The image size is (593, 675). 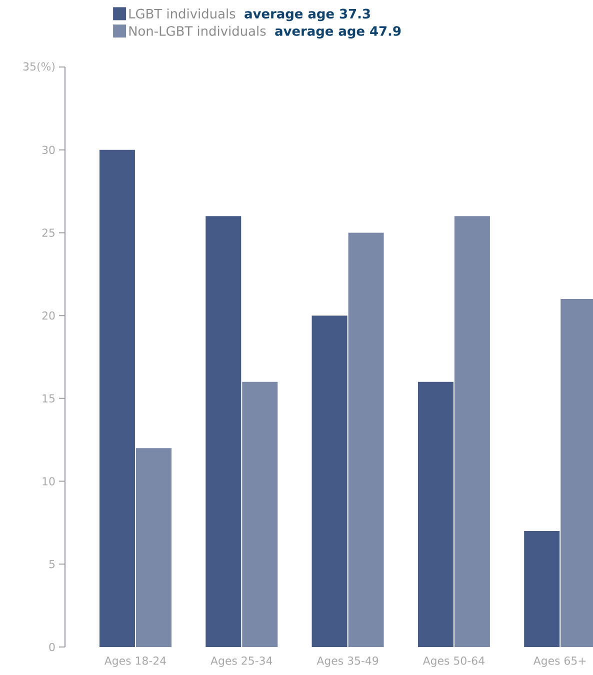 I want to click on text: average age 37.3, so click(x=307, y=15).